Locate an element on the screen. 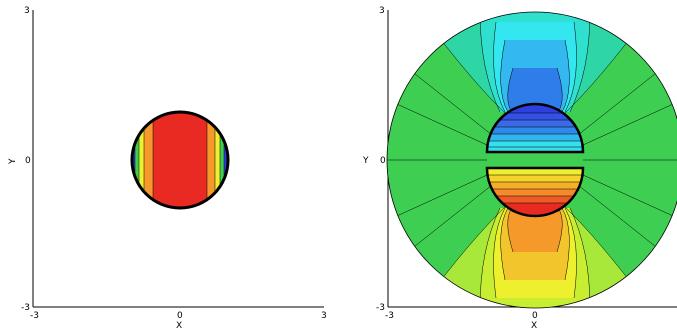 Image resolution: width=677 pixels, height=331 pixels. right-xtick-mid: 0 is located at coordinates (535, 316).